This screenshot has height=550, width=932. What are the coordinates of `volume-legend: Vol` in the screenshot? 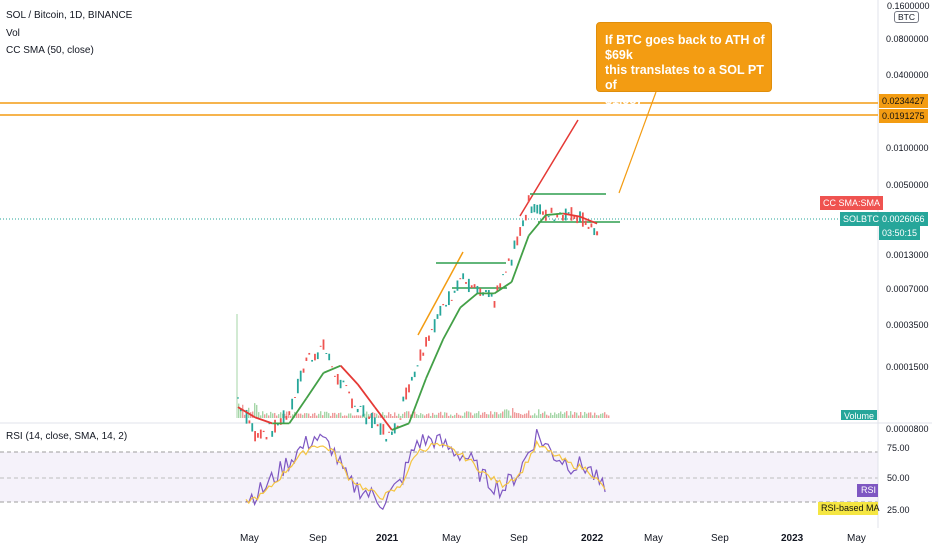 It's located at (13, 33).